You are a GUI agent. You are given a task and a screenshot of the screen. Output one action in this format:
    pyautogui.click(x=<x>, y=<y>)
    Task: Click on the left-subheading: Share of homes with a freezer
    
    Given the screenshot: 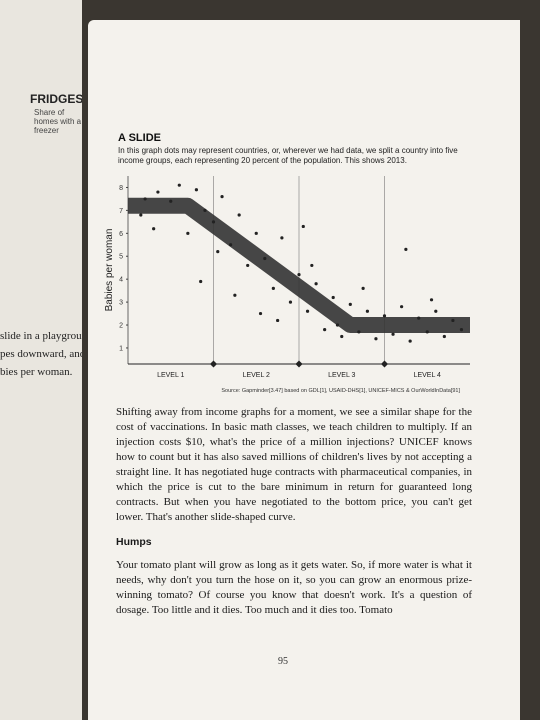 What is the action you would take?
    pyautogui.click(x=58, y=121)
    